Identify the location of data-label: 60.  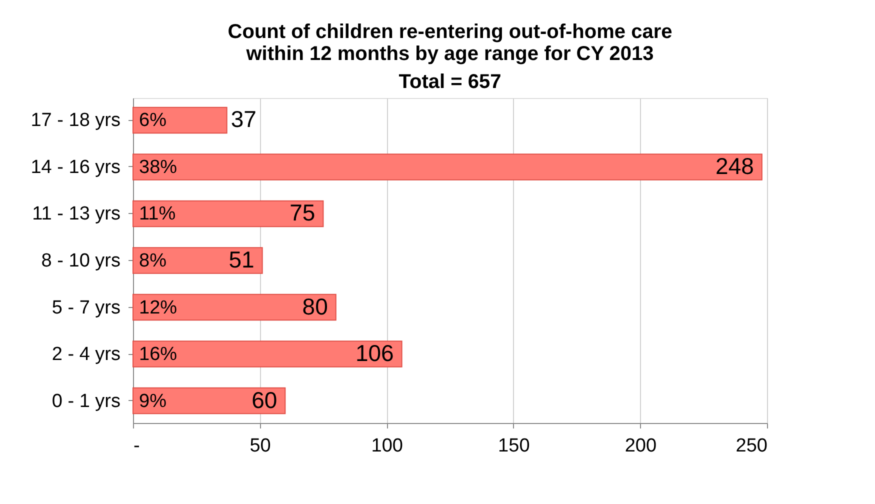
(265, 399).